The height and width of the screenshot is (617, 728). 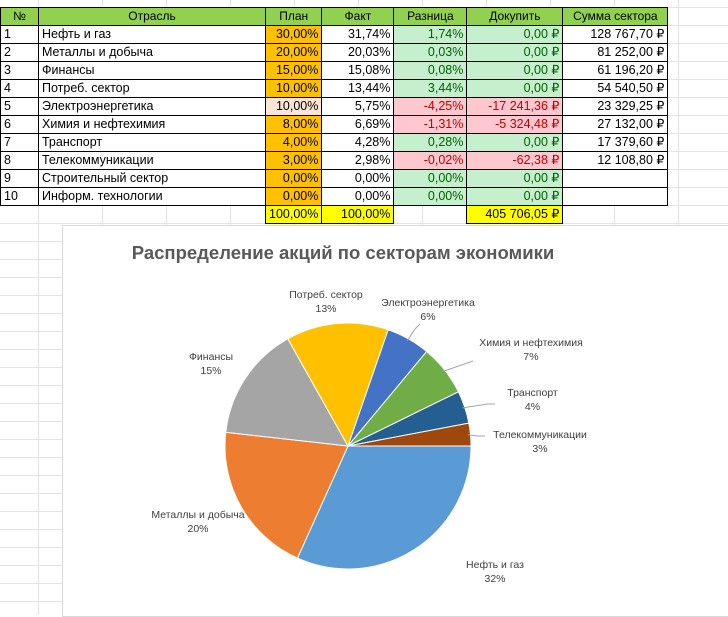 I want to click on cell-no: 1, so click(x=19, y=34).